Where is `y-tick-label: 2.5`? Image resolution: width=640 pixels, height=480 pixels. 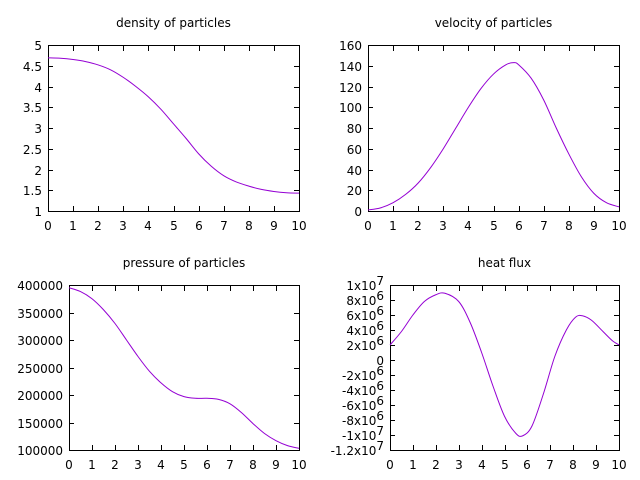
y-tick-label: 2.5 is located at coordinates (32, 150).